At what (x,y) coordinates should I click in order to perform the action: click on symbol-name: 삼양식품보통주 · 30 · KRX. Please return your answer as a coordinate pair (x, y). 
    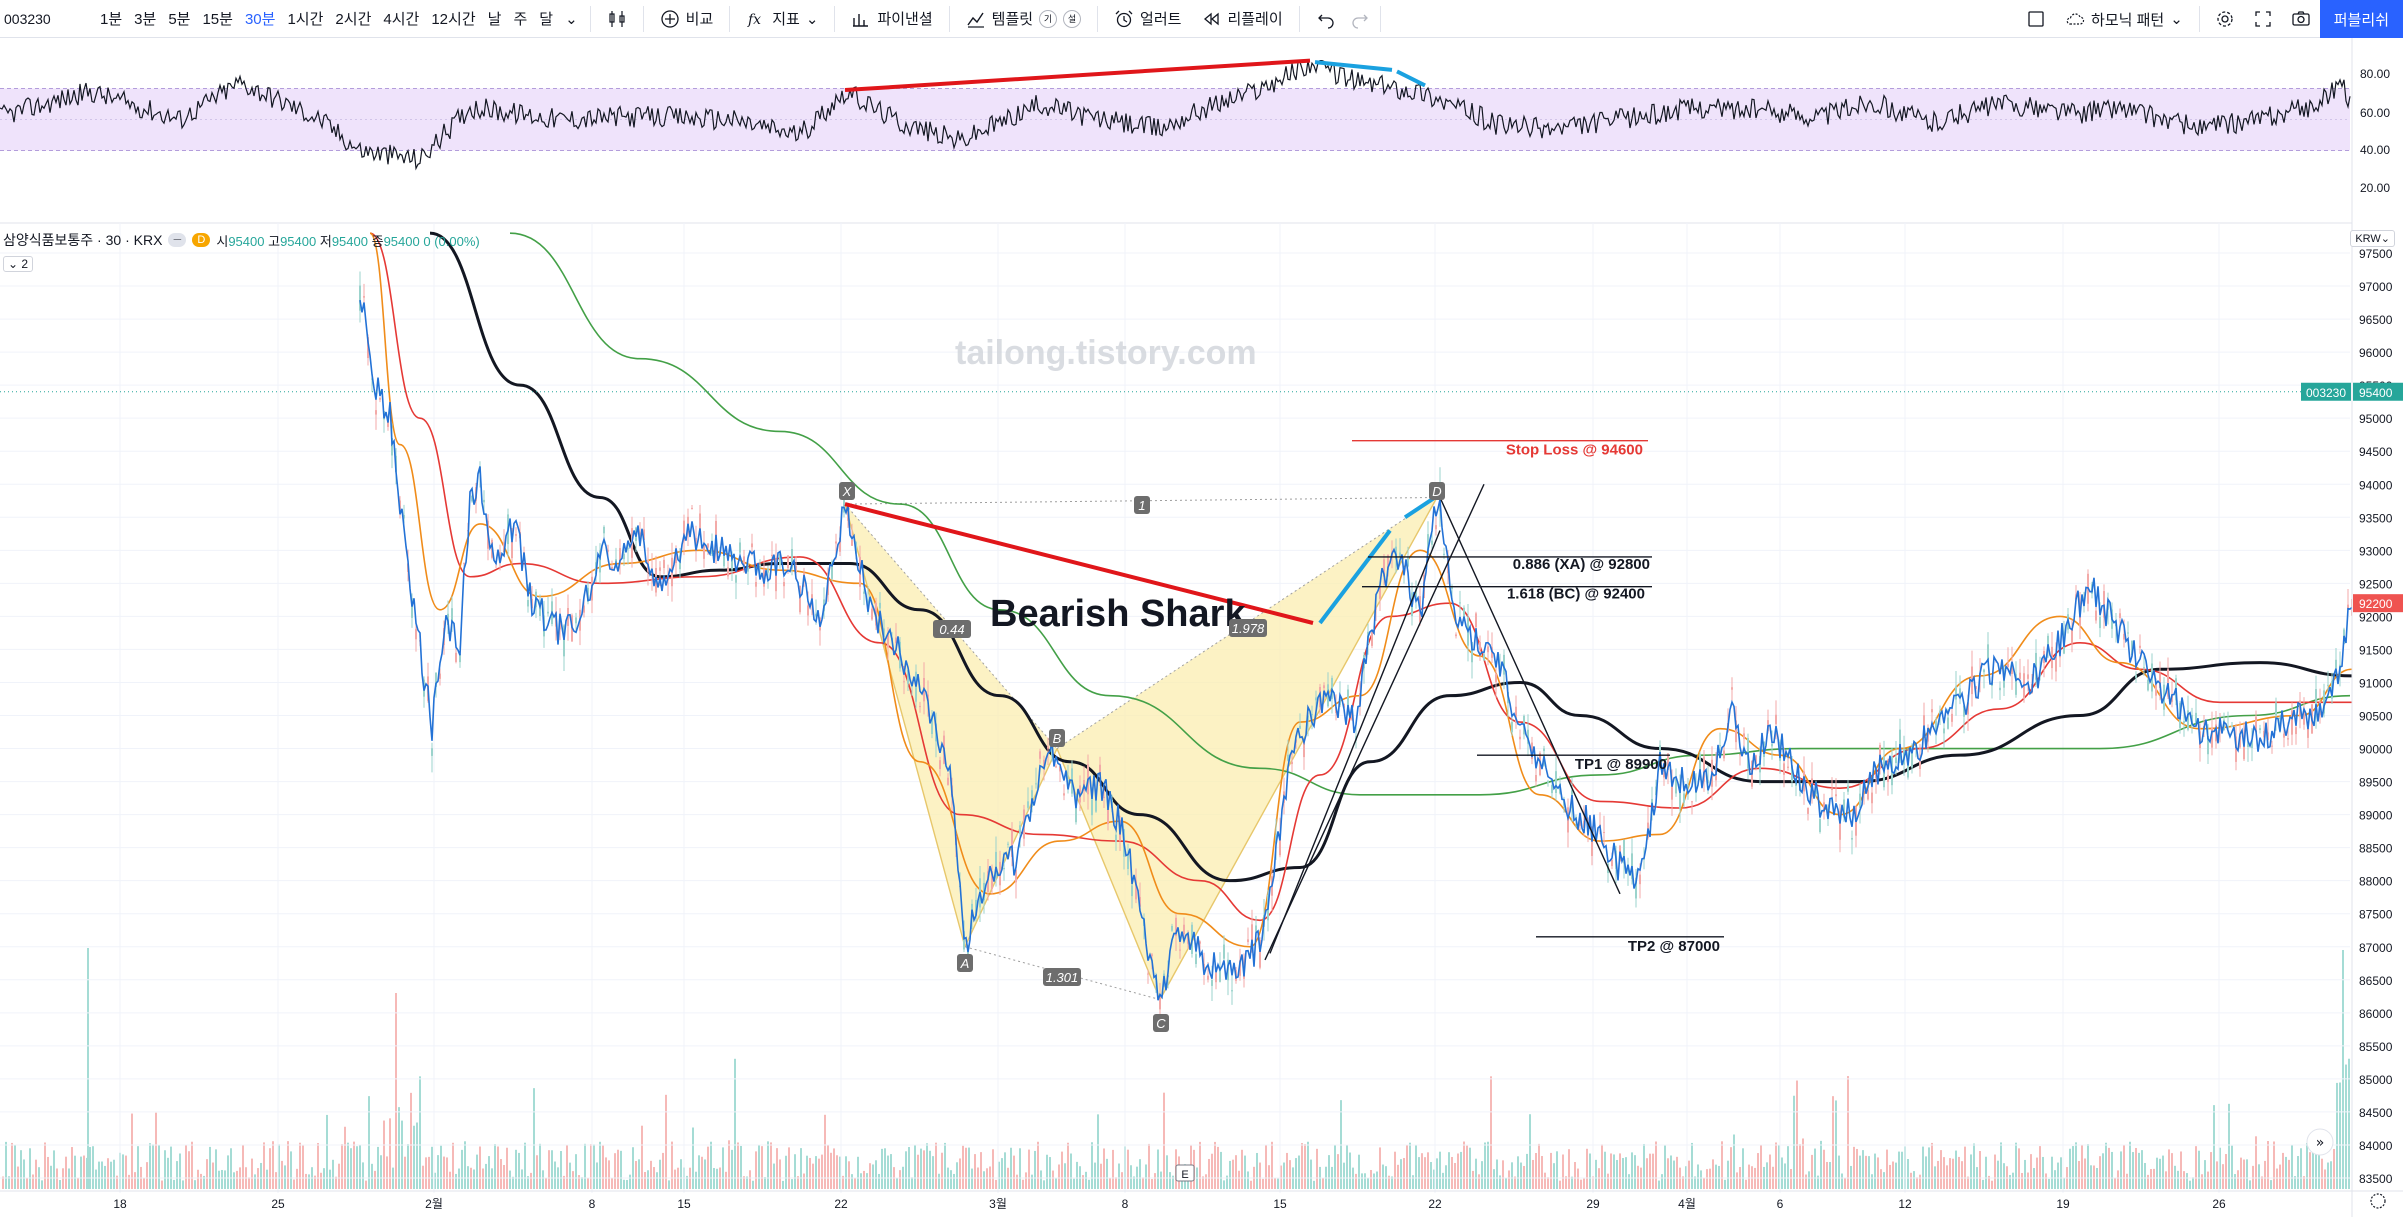
    Looking at the image, I should click on (83, 240).